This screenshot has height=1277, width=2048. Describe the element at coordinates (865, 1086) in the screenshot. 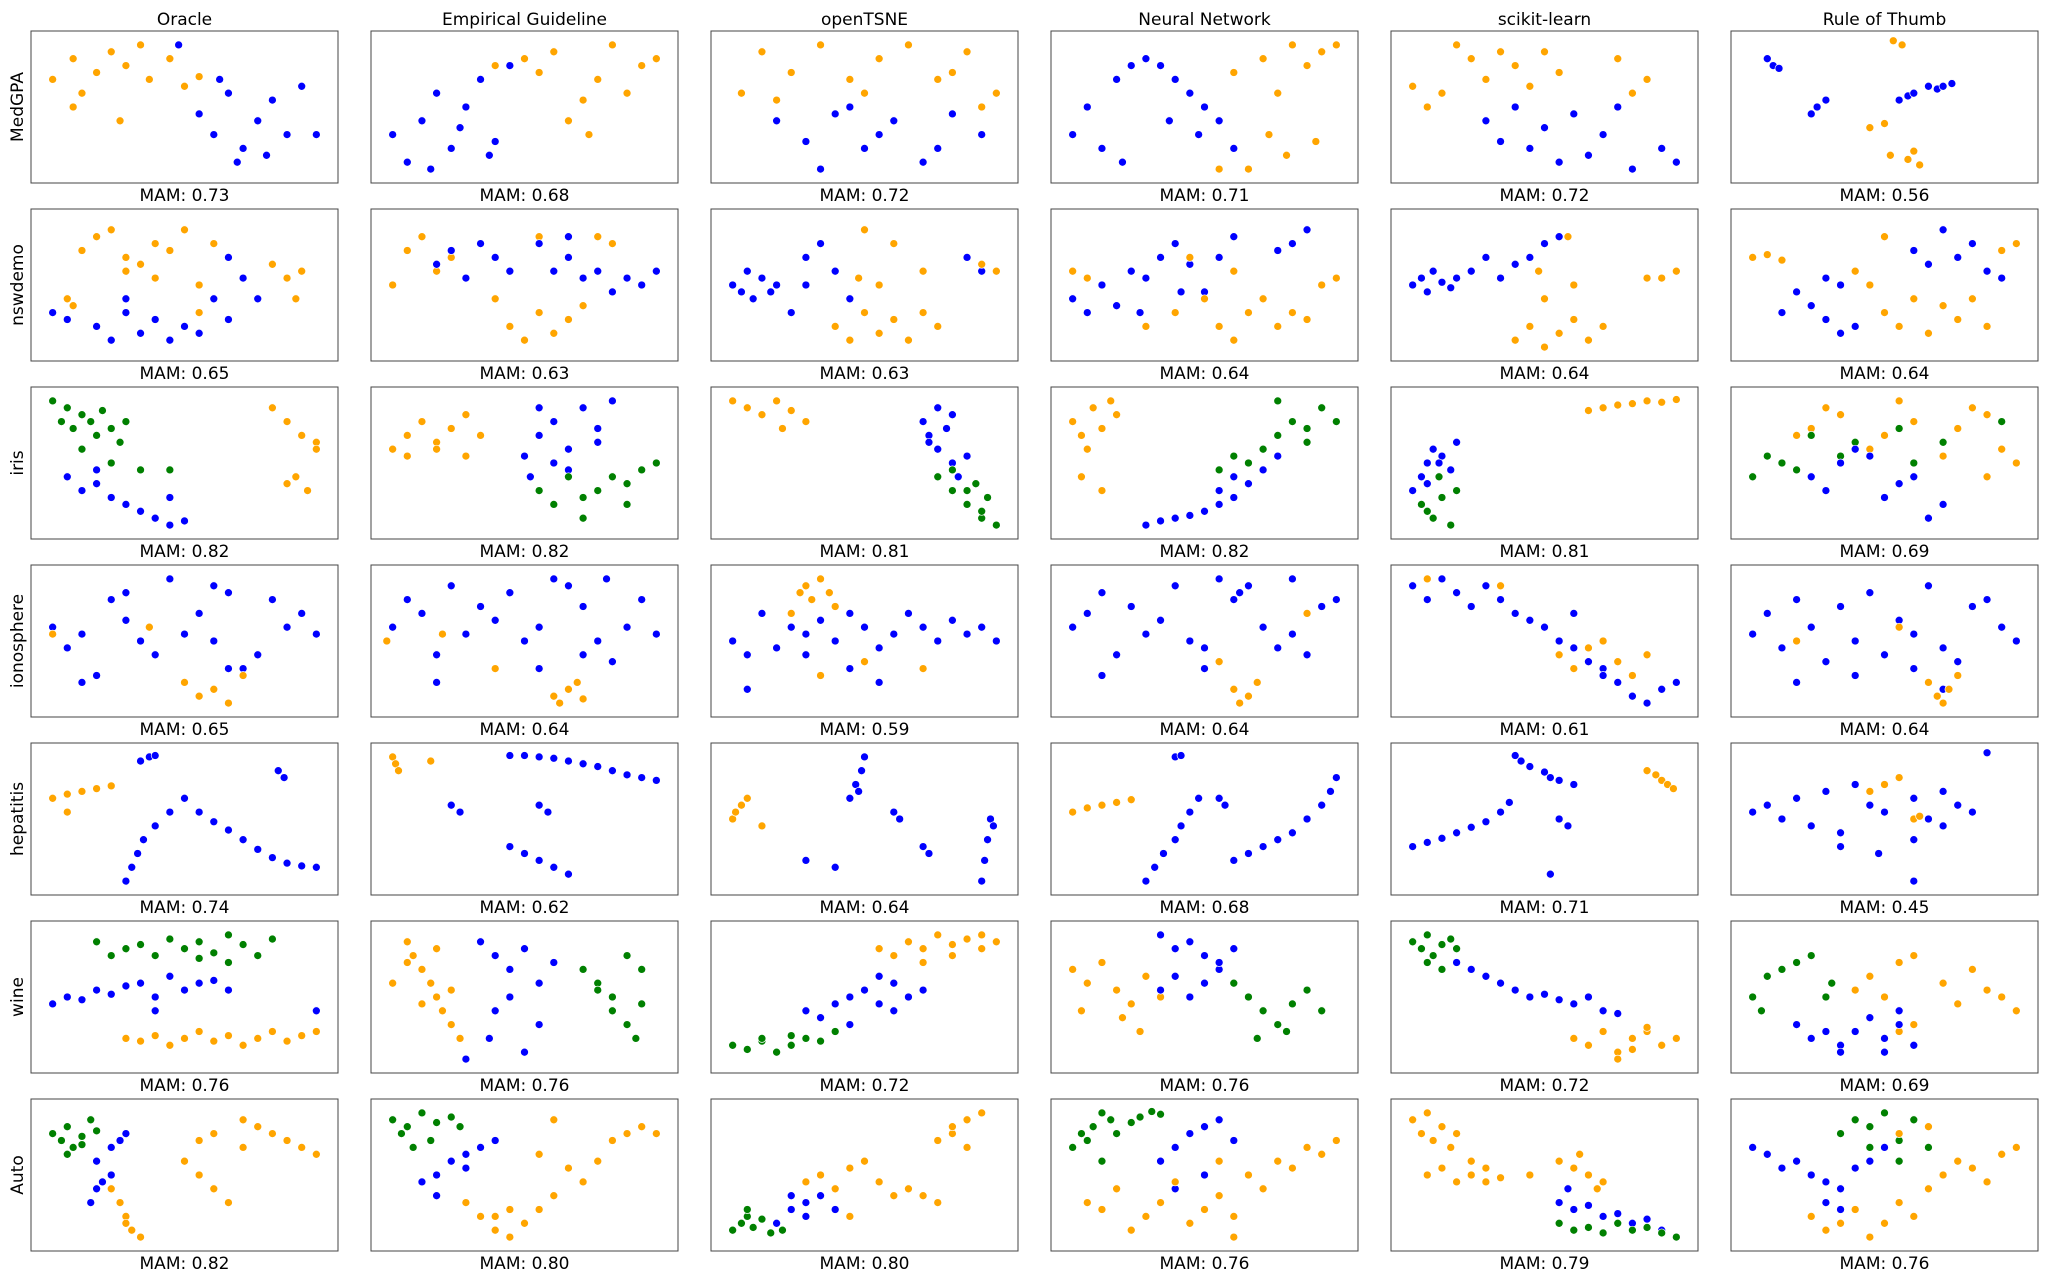

I see `x-label: MAM: 0.72` at that location.